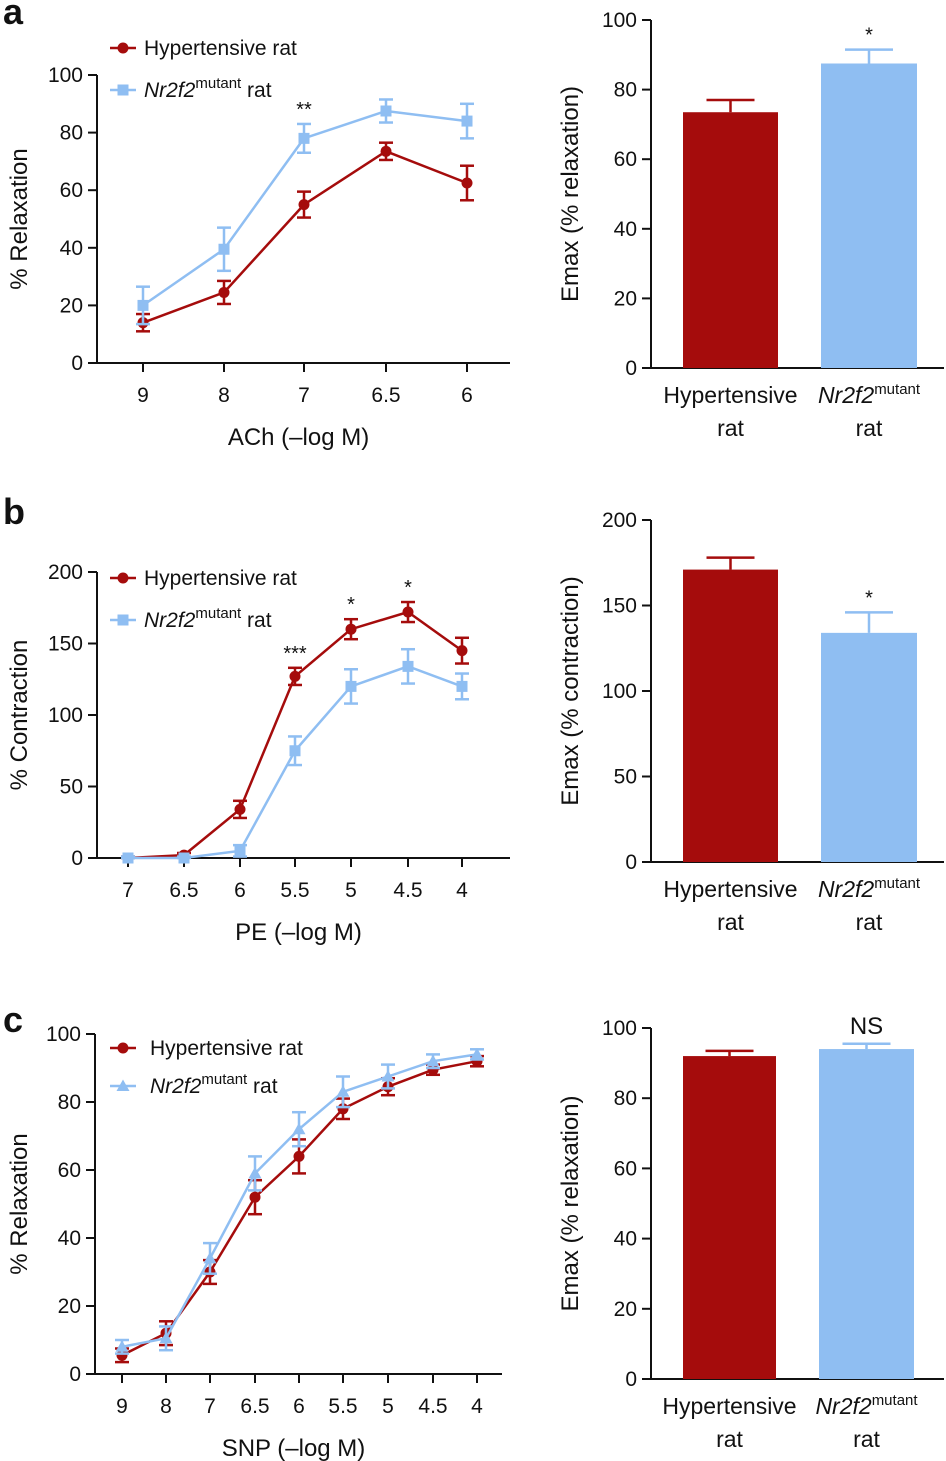 The height and width of the screenshot is (1461, 946). I want to click on x-axis-label: PE (–log M), so click(298, 932).